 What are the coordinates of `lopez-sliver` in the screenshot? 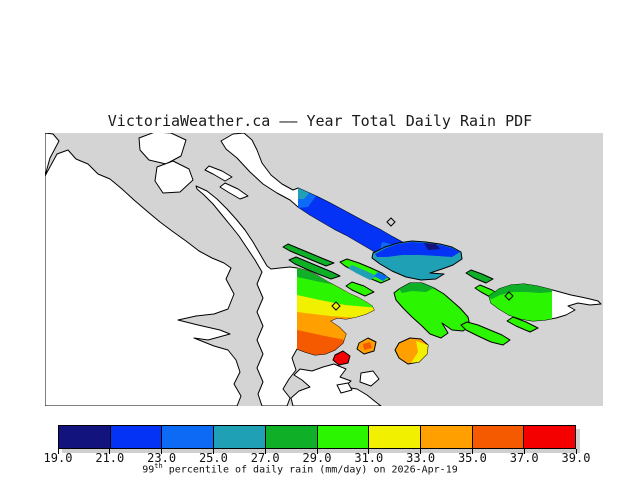 It's located at (522, 324).